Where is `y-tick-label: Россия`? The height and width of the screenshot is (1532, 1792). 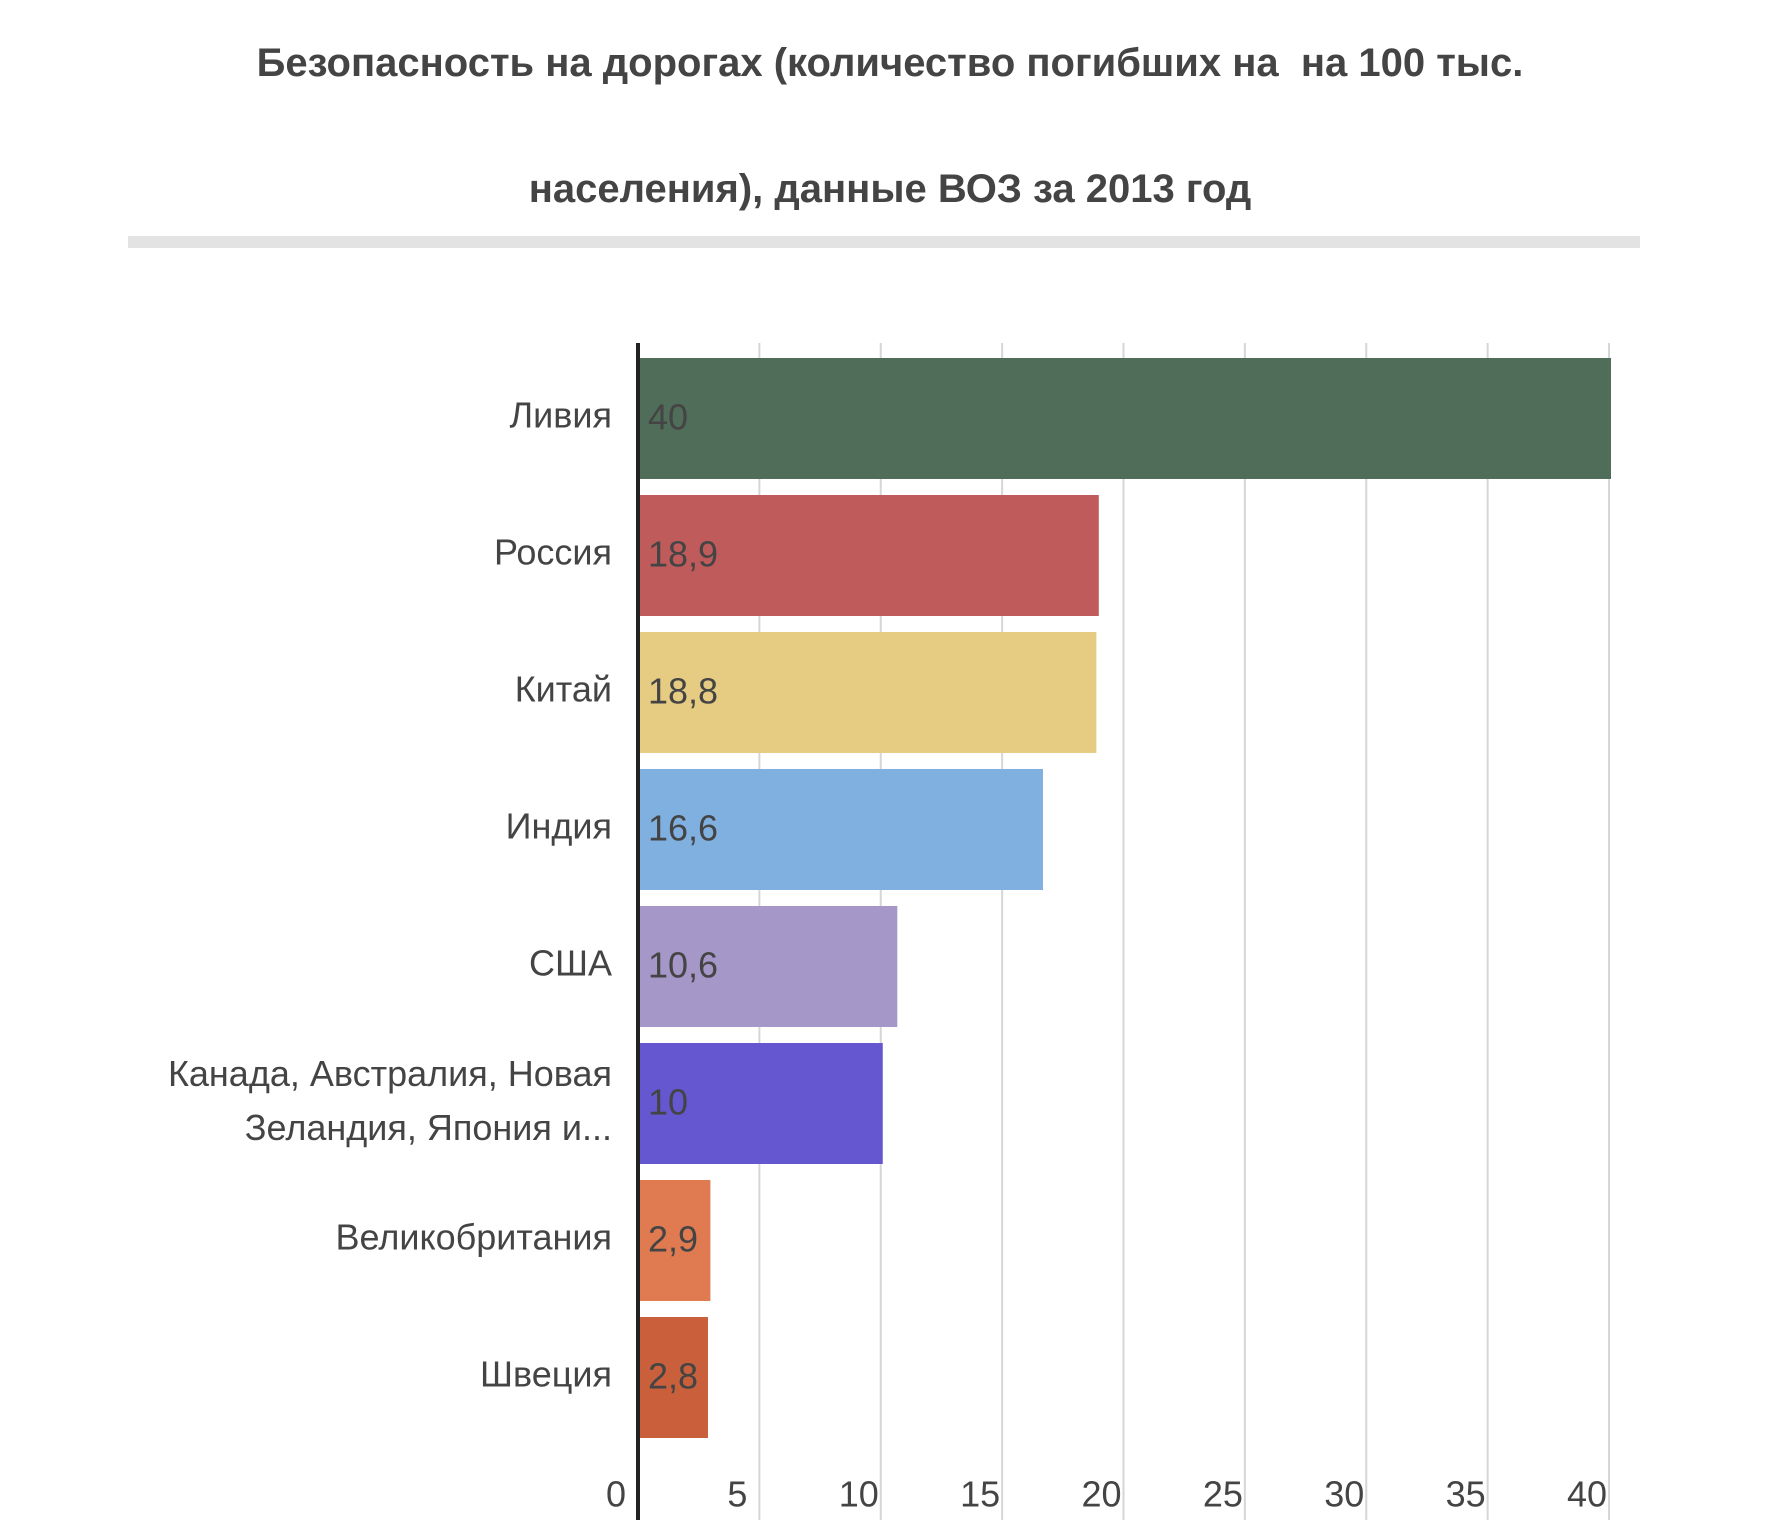 y-tick-label: Россия is located at coordinates (553, 552).